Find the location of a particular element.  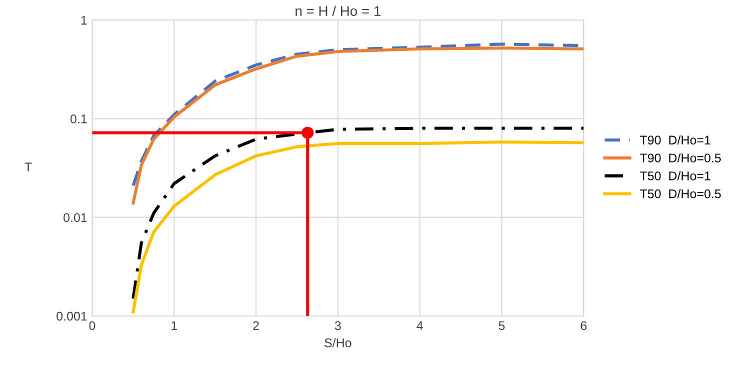

y-tick-label: 0.01 is located at coordinates (75, 217).